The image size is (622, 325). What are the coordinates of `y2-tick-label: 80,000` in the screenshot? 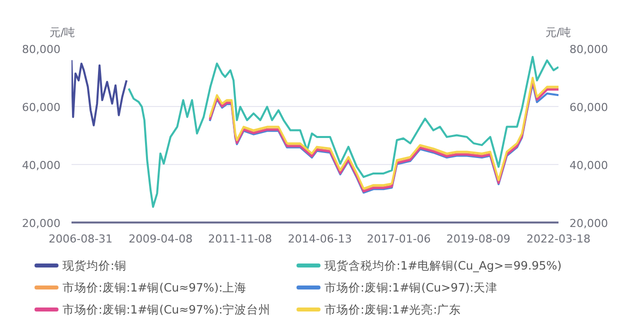 It's located at (589, 49).